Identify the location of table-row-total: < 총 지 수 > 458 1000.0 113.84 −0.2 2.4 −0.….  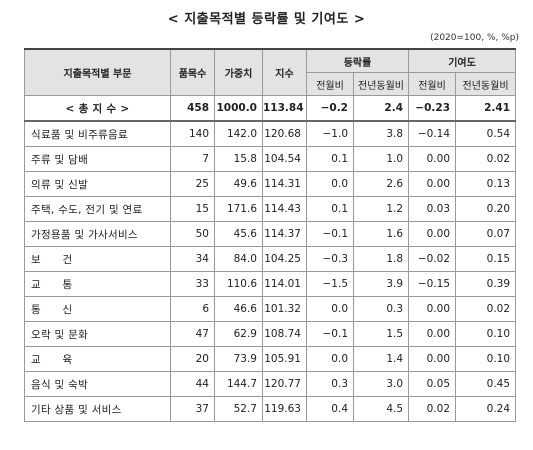
(270, 108).